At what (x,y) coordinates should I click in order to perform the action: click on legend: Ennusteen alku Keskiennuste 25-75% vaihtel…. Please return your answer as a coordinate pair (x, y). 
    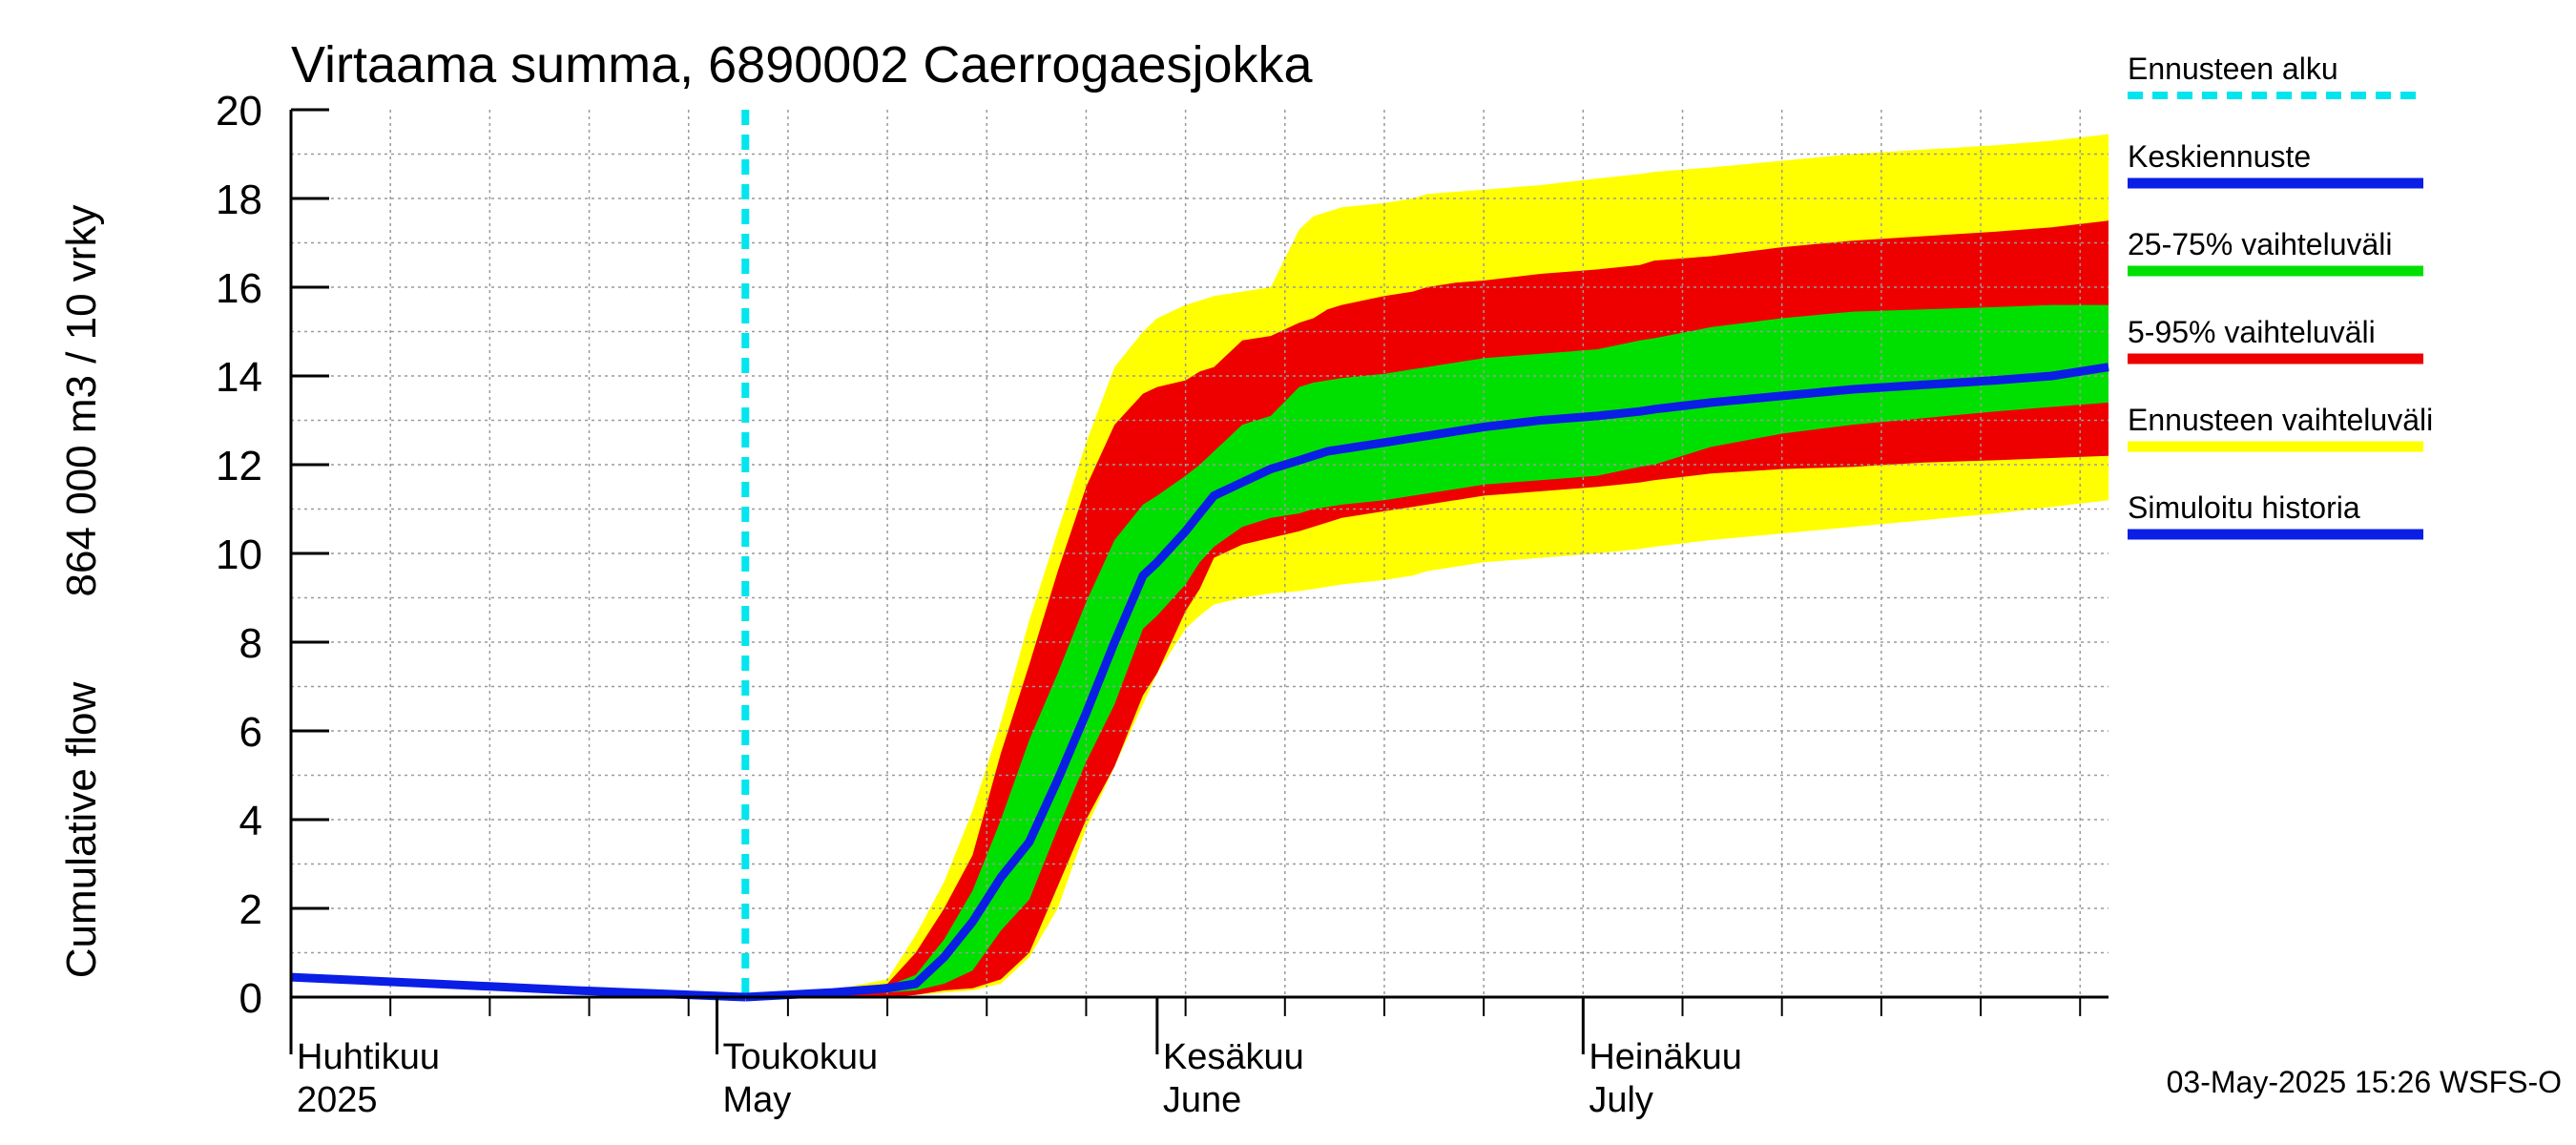
    Looking at the image, I should click on (2280, 296).